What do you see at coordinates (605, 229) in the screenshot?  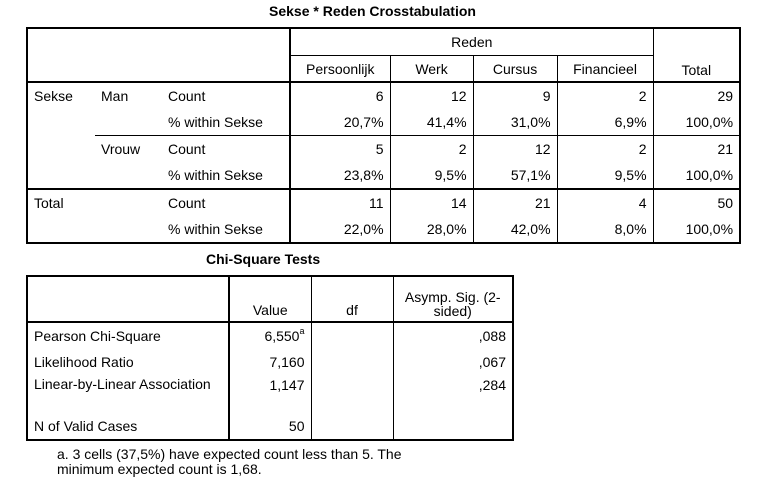 I see `table-cell: 8,0%` at bounding box center [605, 229].